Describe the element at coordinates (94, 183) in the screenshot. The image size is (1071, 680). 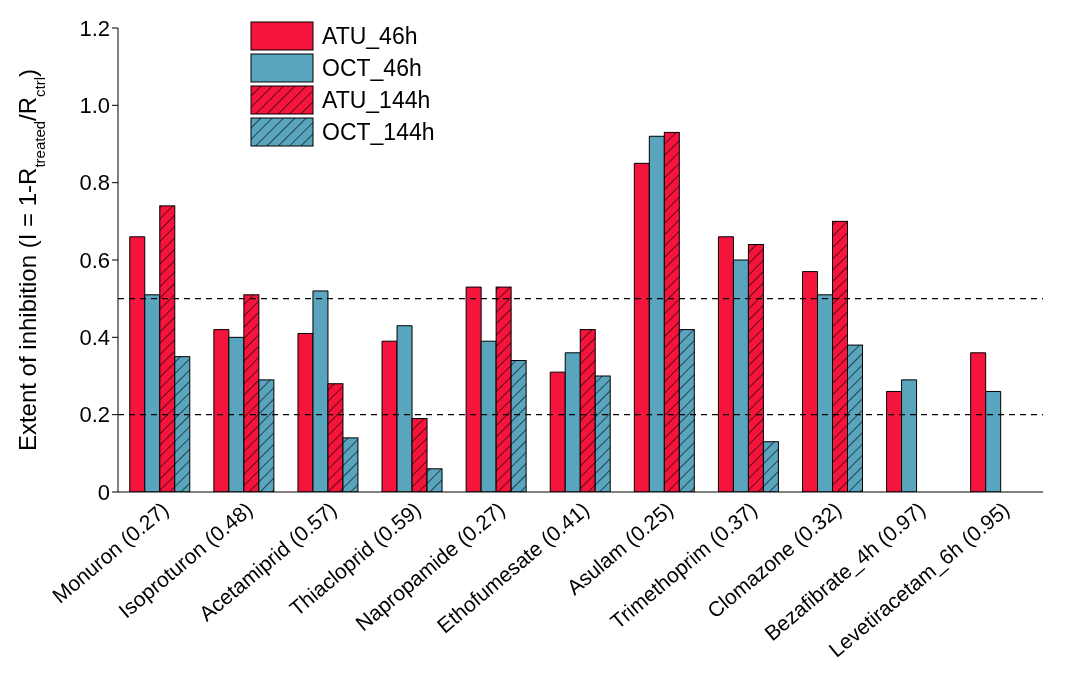
I see `y-tick-label: 0.8` at that location.